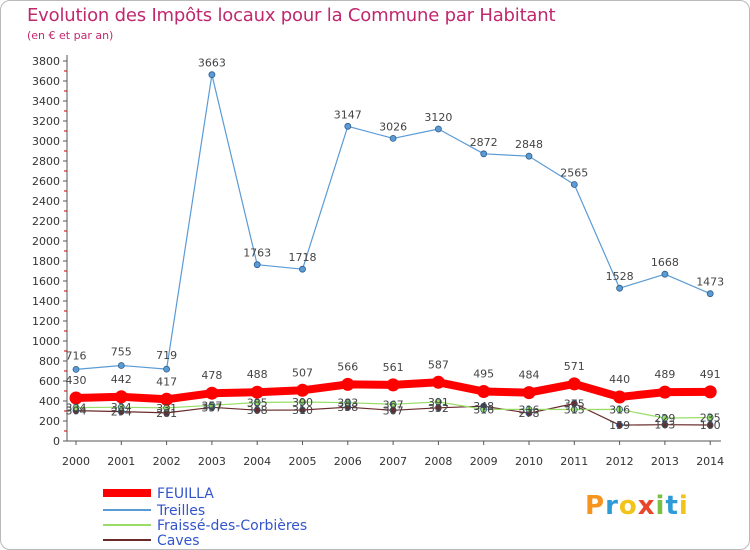  What do you see at coordinates (166, 408) in the screenshot?
I see `data-label: 331` at bounding box center [166, 408].